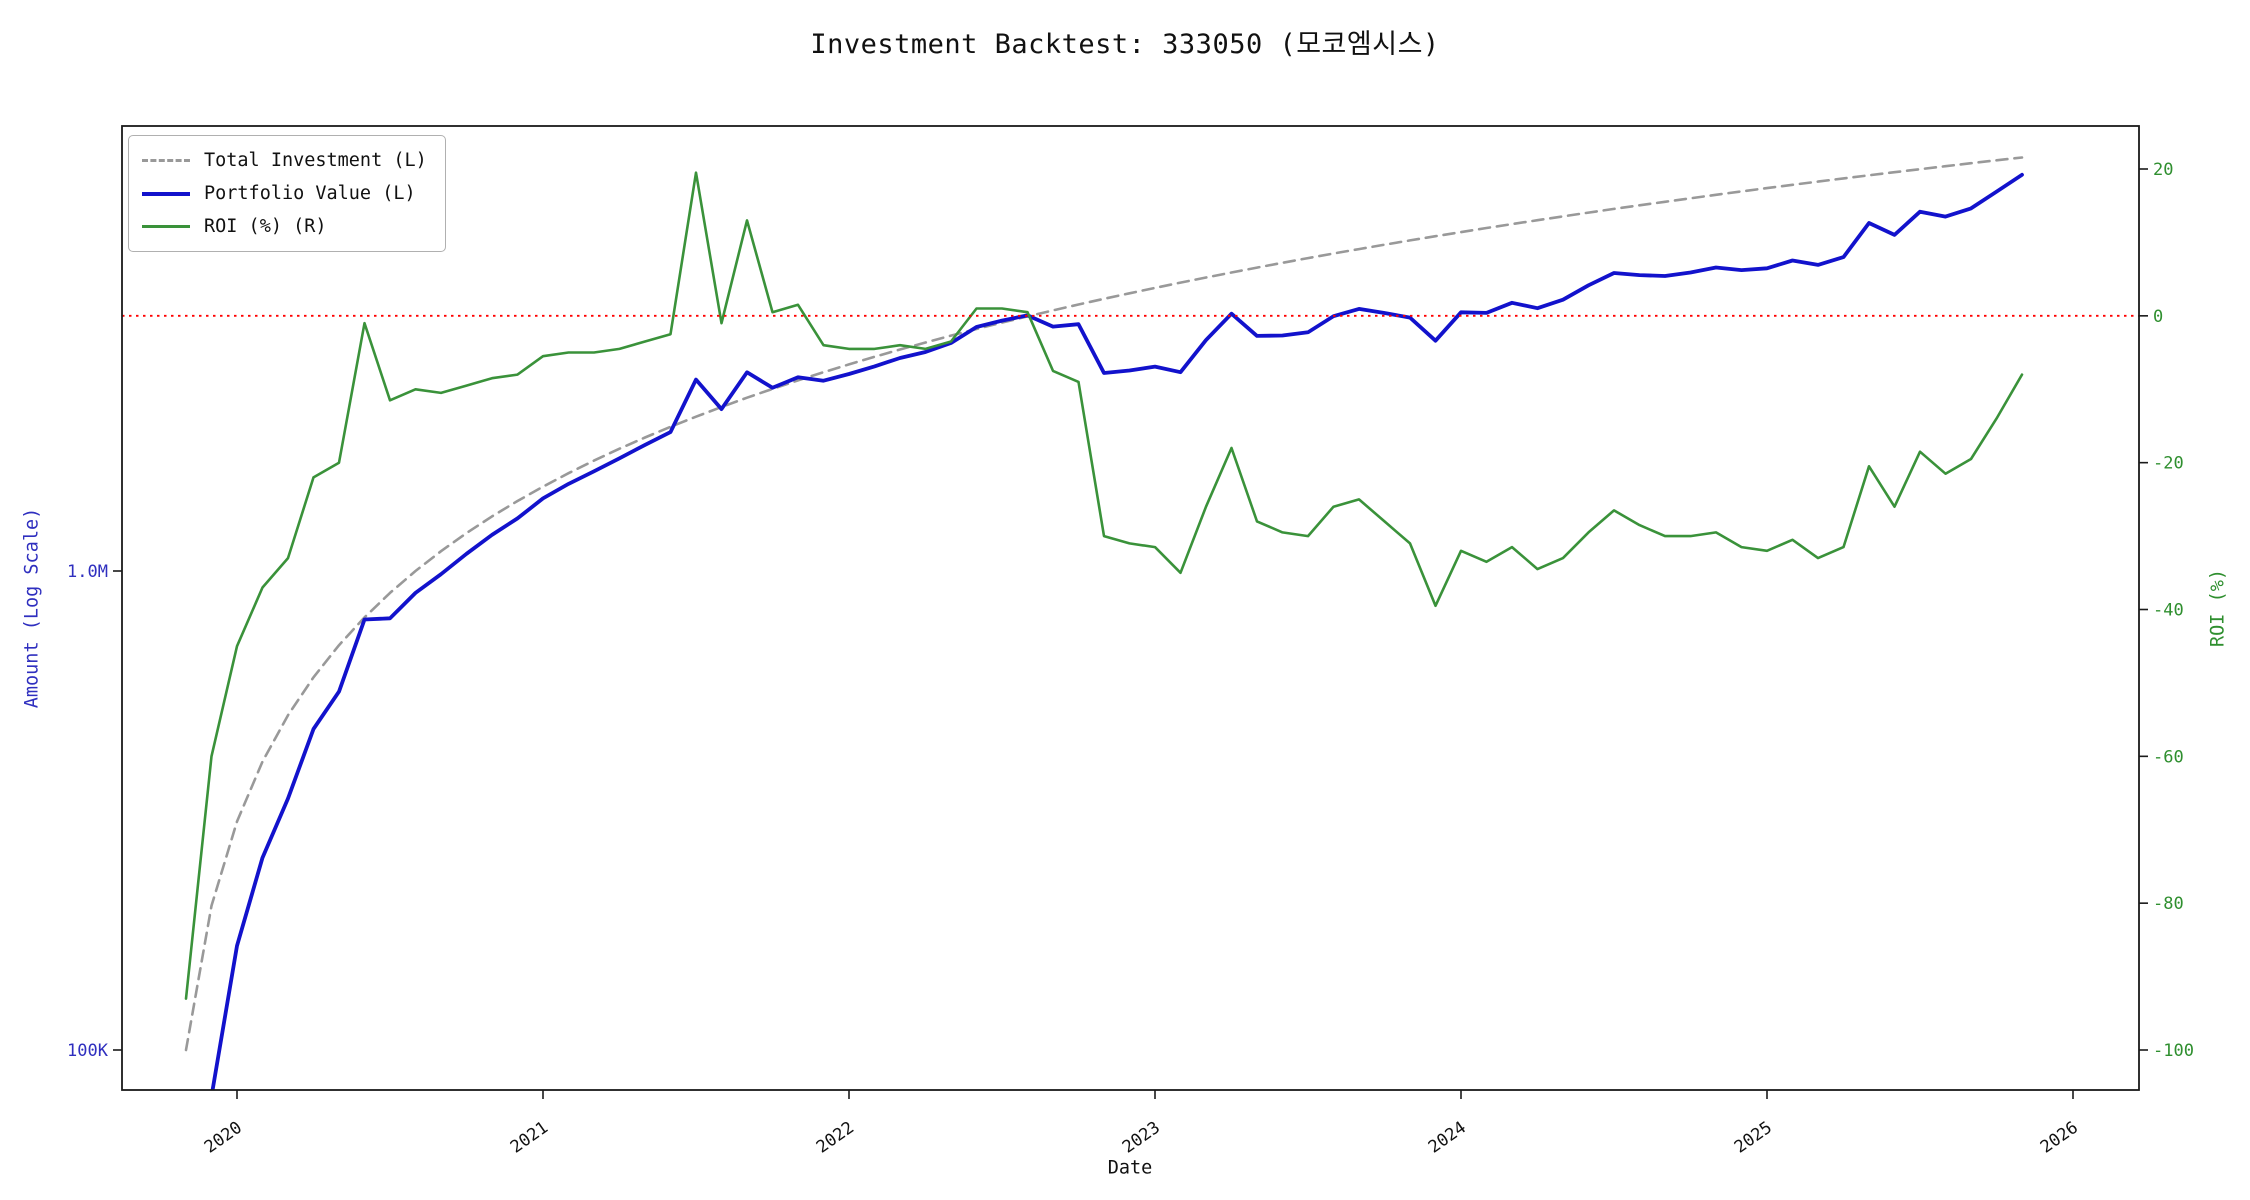 Image resolution: width=2250 pixels, height=1200 pixels. What do you see at coordinates (1125, 44) in the screenshot?
I see `chart-title: Investment Backtest: 333050 (모코엠시스)` at bounding box center [1125, 44].